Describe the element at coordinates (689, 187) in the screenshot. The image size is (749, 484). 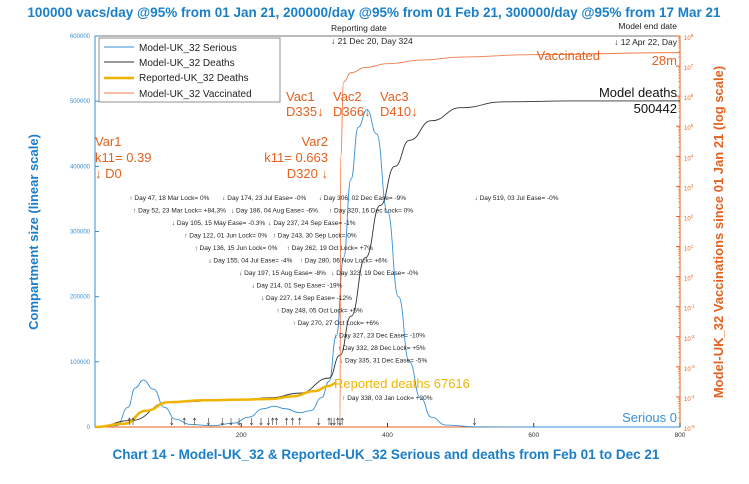
I see `y2-tick-label: 10³` at that location.